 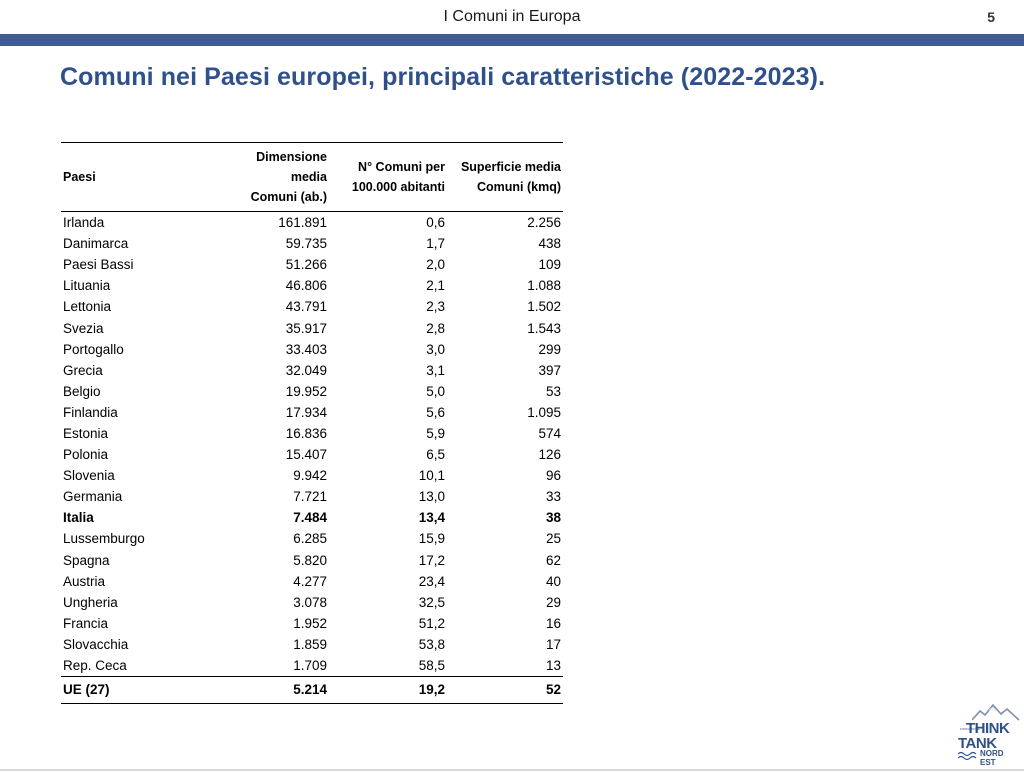 I want to click on cell-paese: Ungheria, so click(x=90, y=602).